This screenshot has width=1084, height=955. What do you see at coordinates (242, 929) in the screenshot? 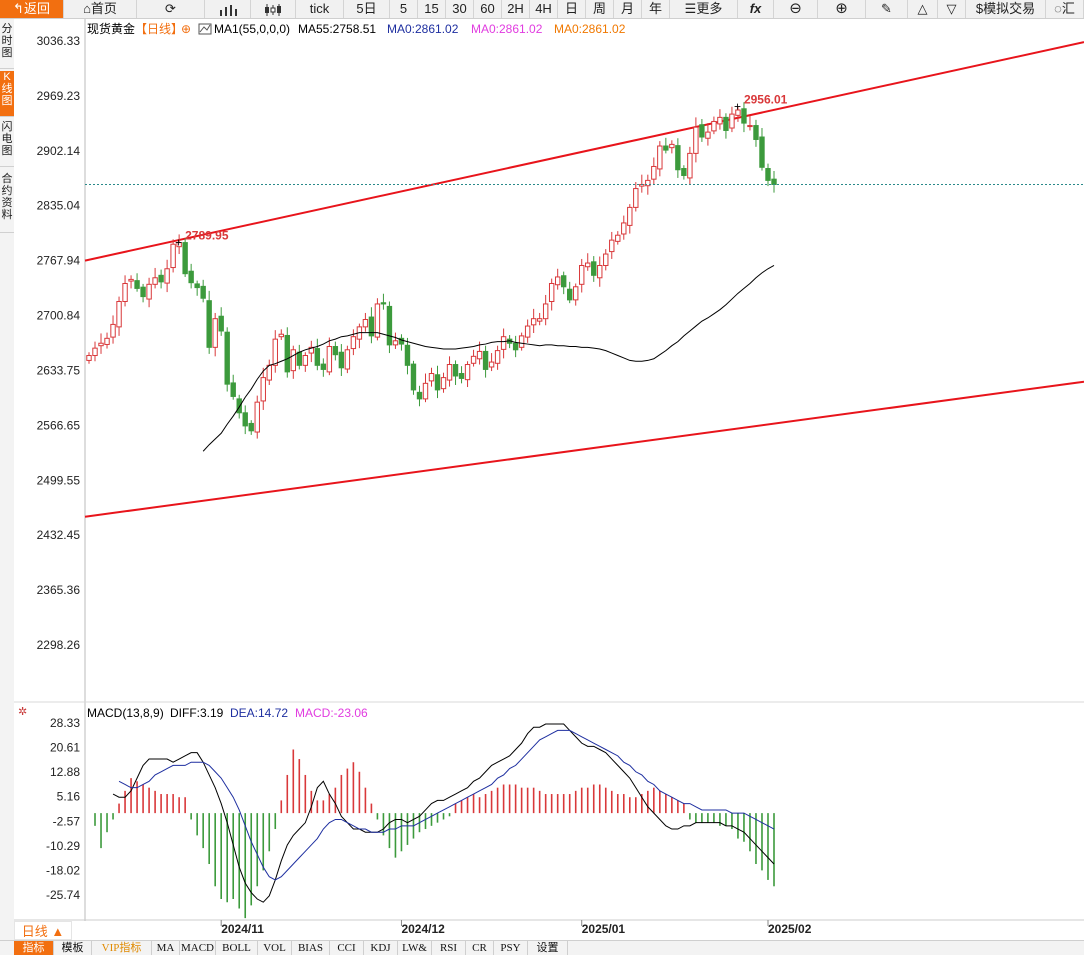
I see `time-tick-label: 2024/11` at bounding box center [242, 929].